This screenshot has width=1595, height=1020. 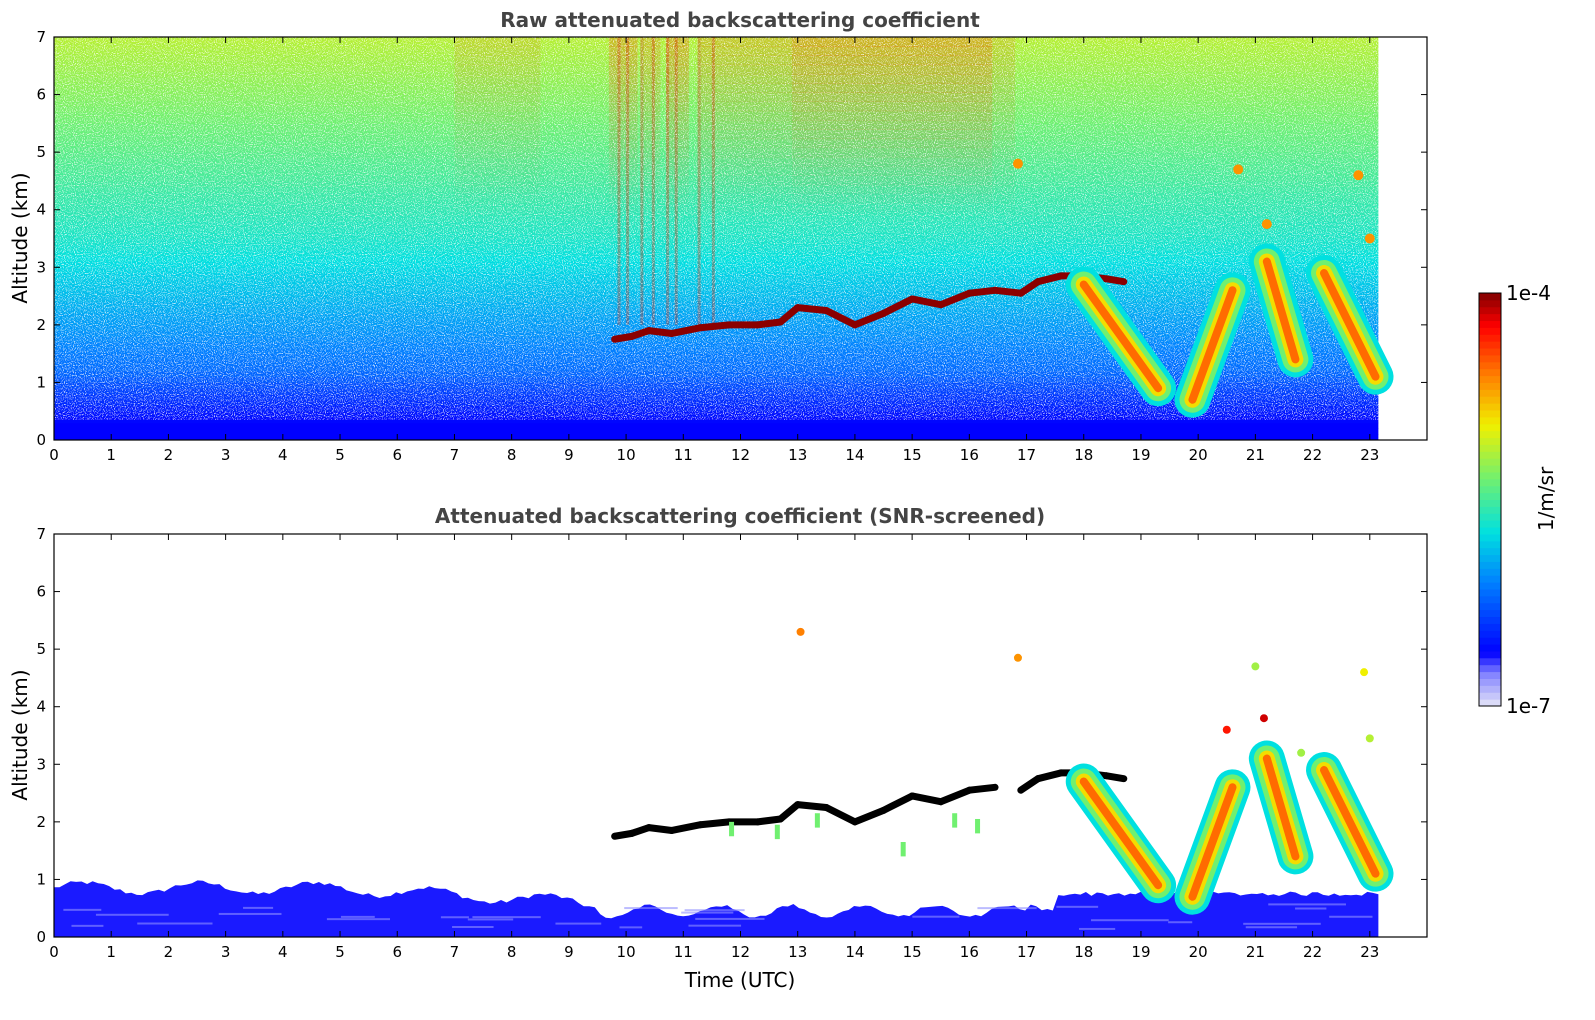 What do you see at coordinates (1140, 952) in the screenshot?
I see `x-tick-label: 19` at bounding box center [1140, 952].